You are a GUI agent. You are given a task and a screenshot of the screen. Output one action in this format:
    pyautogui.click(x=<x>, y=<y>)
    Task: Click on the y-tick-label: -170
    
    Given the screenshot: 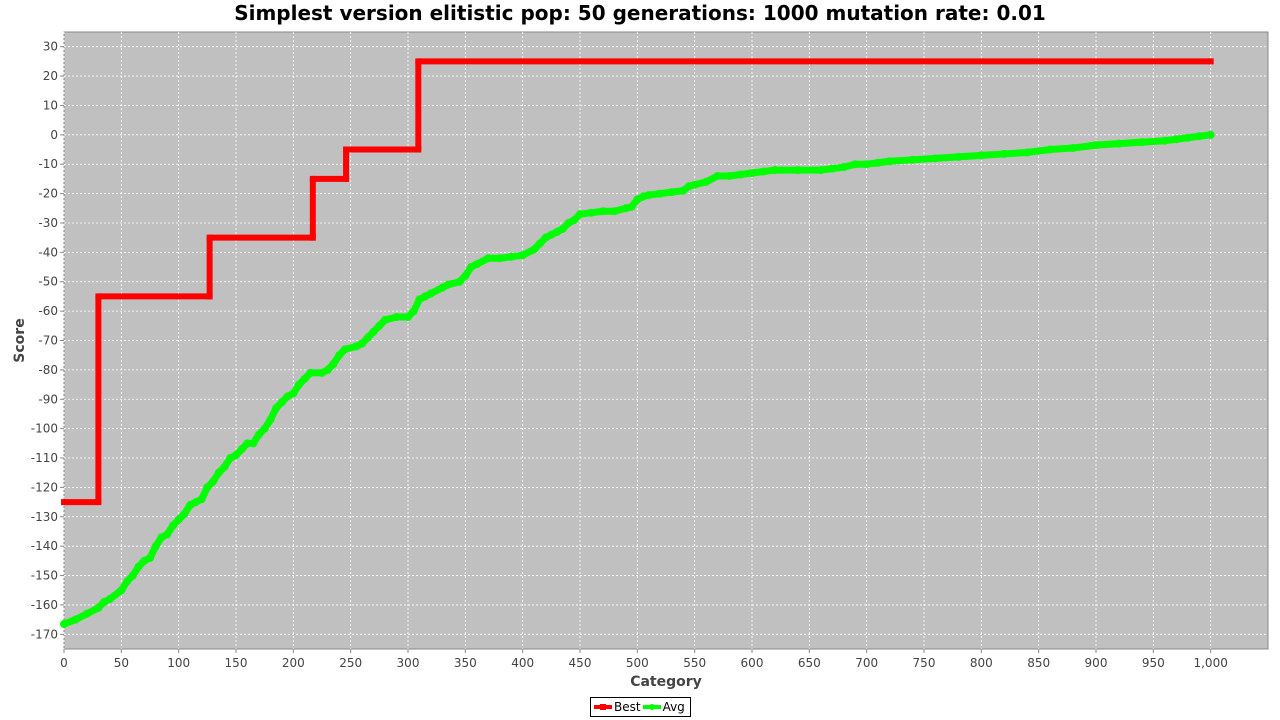 What is the action you would take?
    pyautogui.click(x=44, y=634)
    